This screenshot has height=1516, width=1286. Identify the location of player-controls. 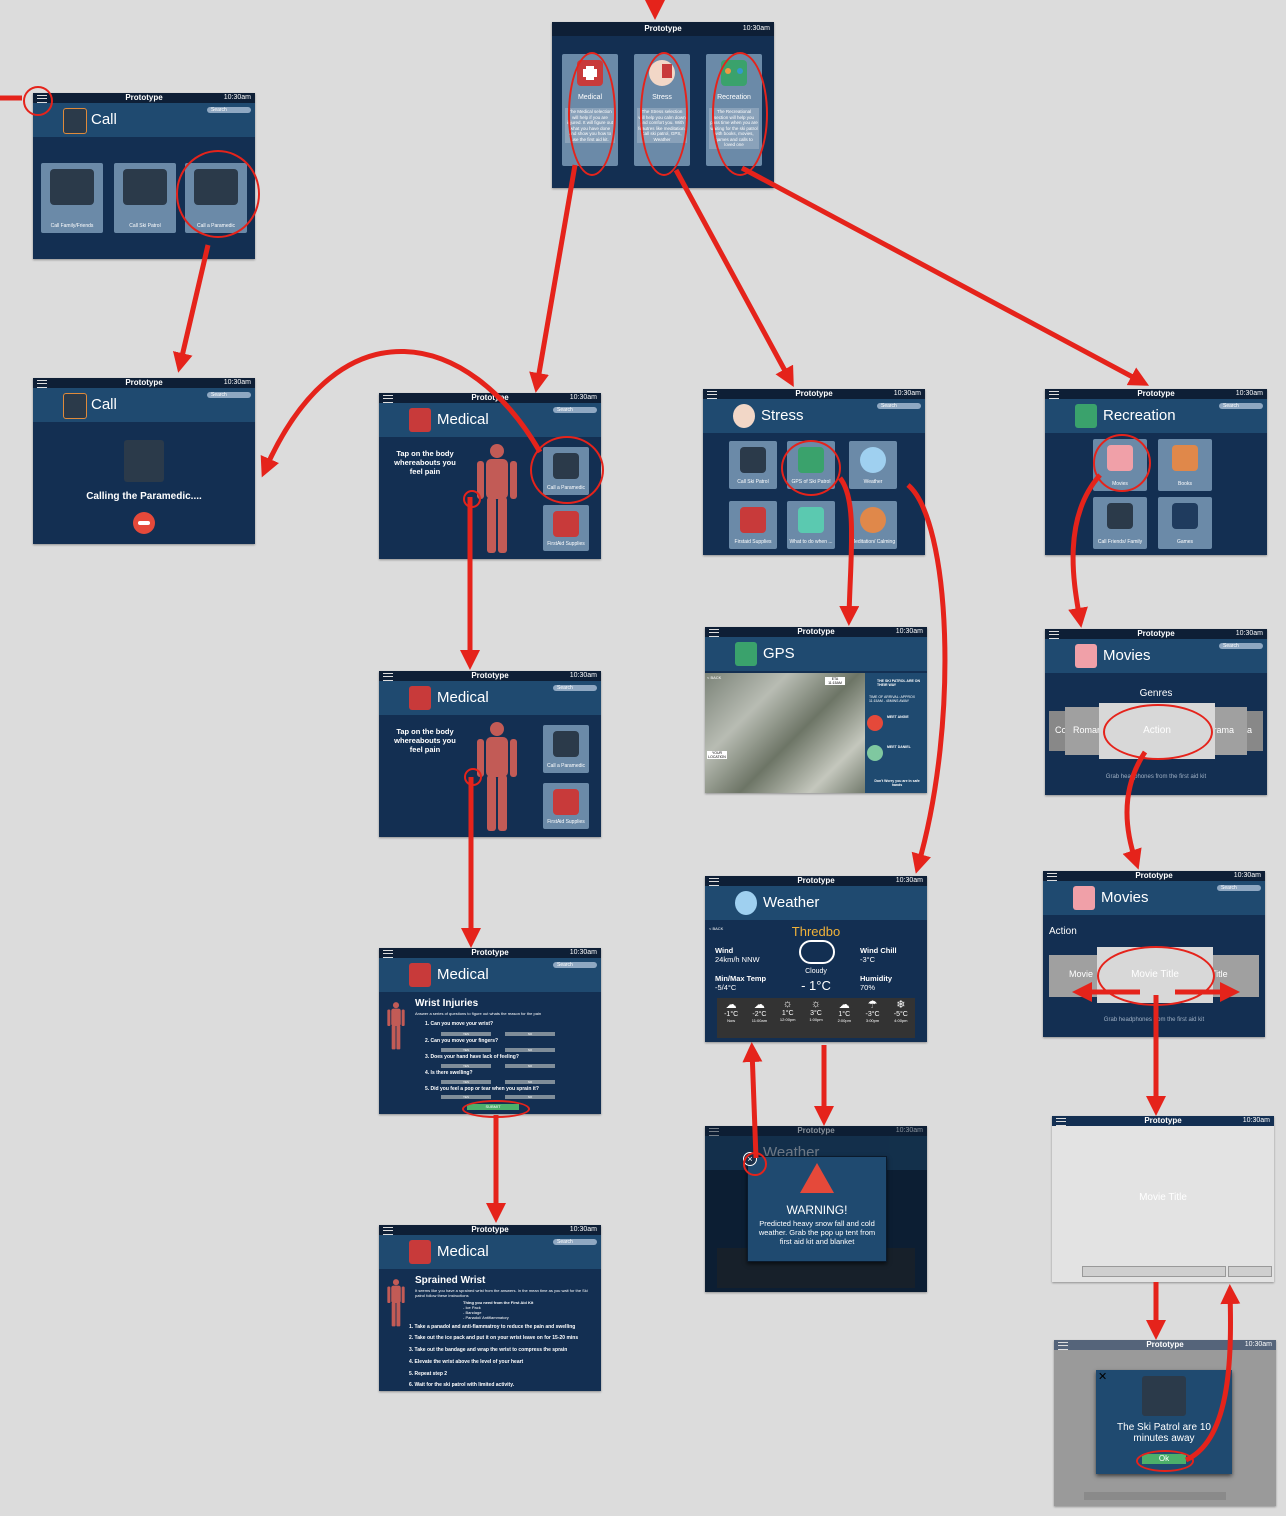
(1154, 1271).